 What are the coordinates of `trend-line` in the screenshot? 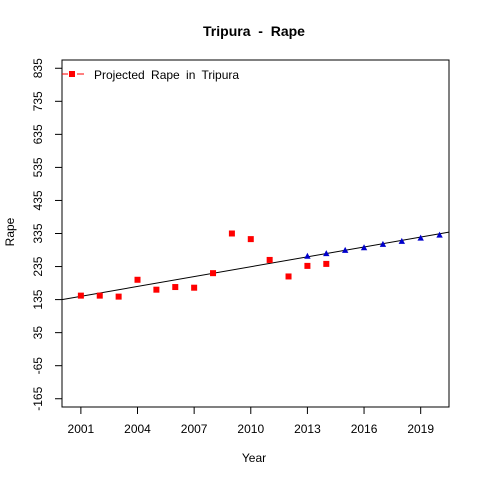 It's located at (255, 266).